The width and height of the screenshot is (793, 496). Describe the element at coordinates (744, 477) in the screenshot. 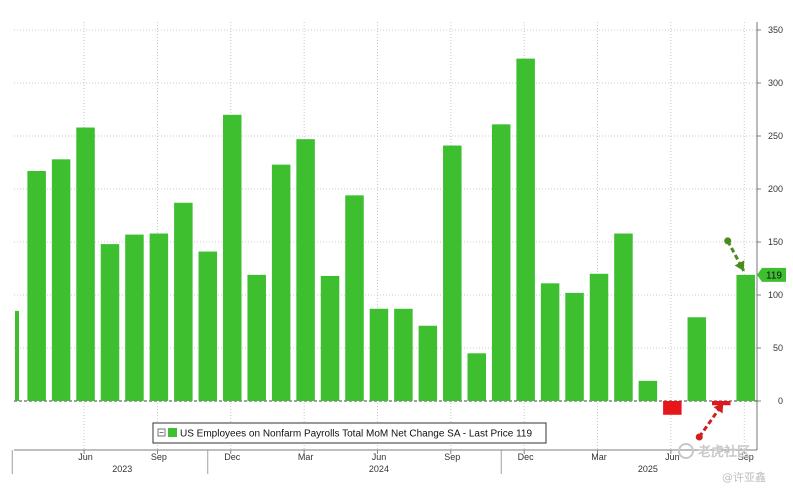

I see `watermark-secondary: @许亚鑫` at that location.